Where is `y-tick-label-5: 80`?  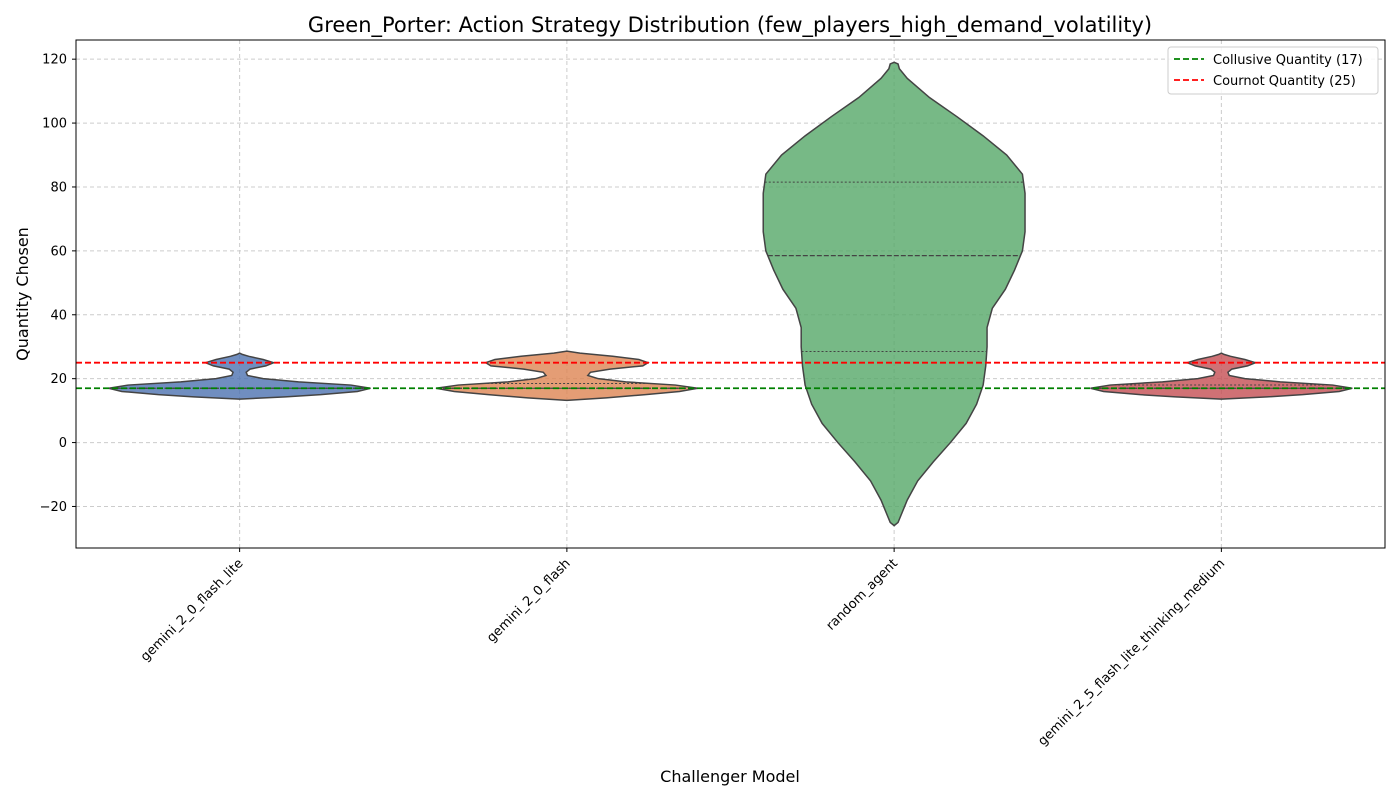 y-tick-label-5: 80 is located at coordinates (58, 187).